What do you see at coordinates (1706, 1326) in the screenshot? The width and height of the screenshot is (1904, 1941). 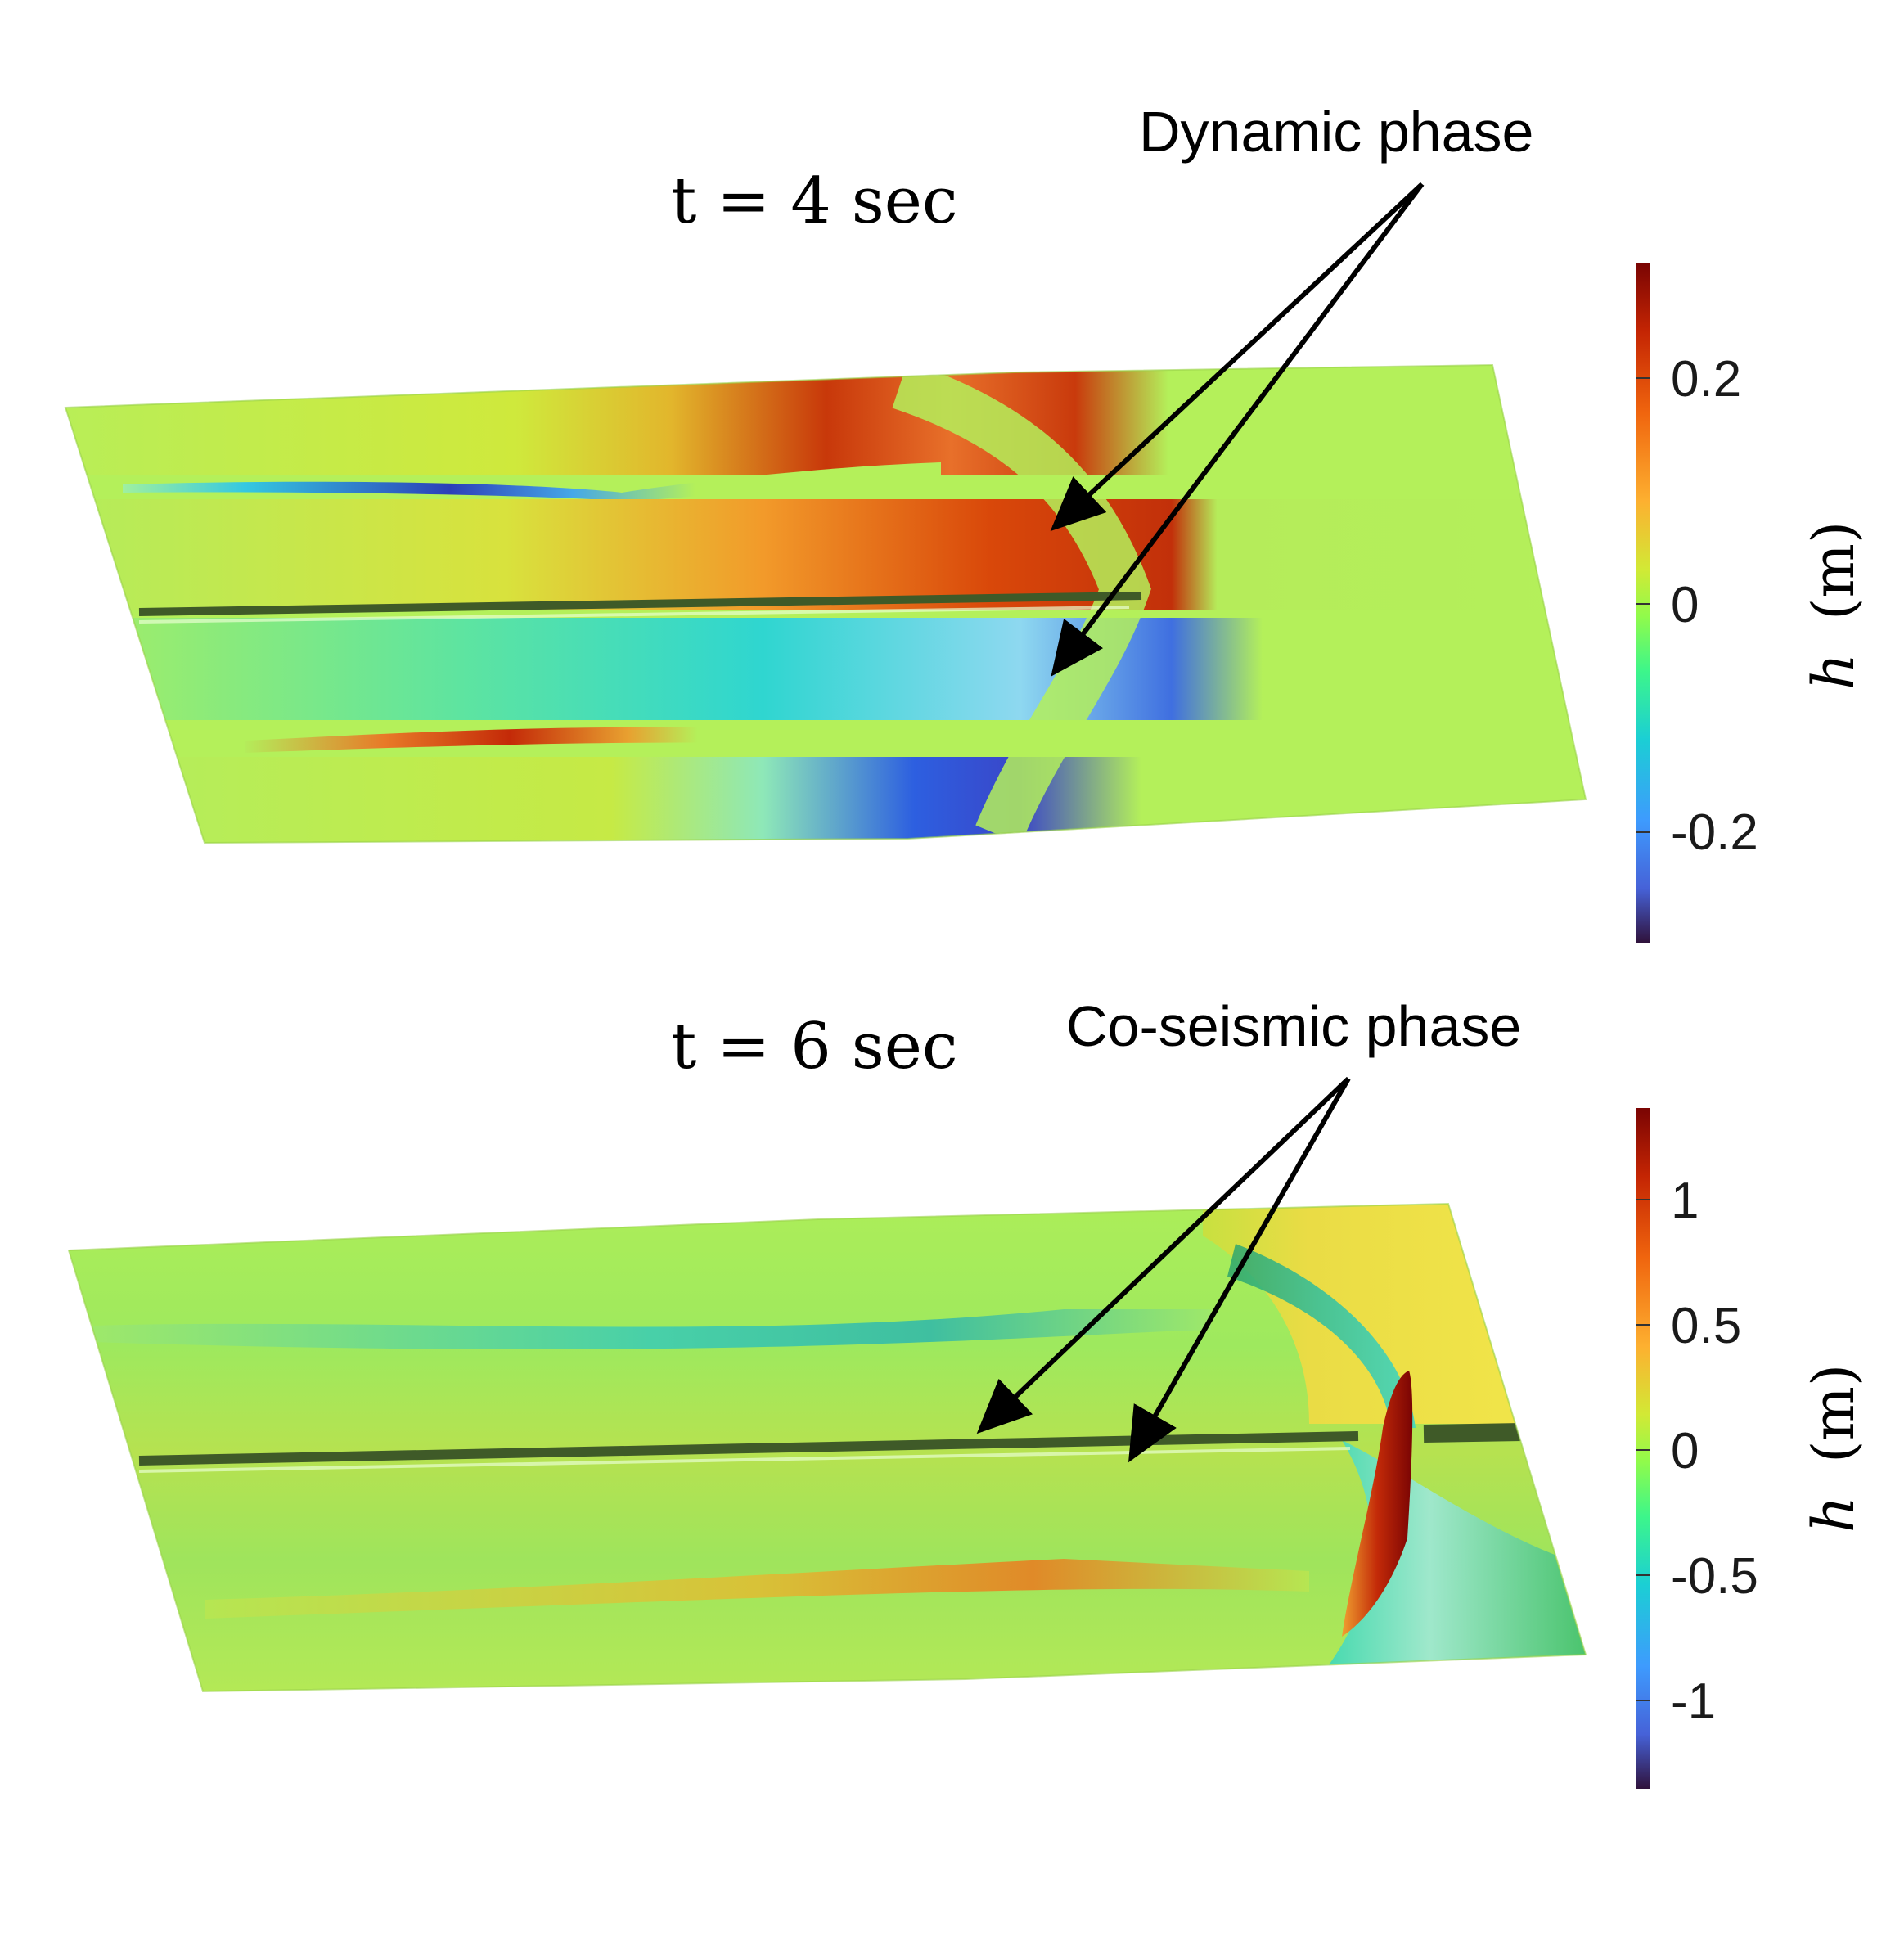 I see `colorbar-tick-label: 0.5` at bounding box center [1706, 1326].